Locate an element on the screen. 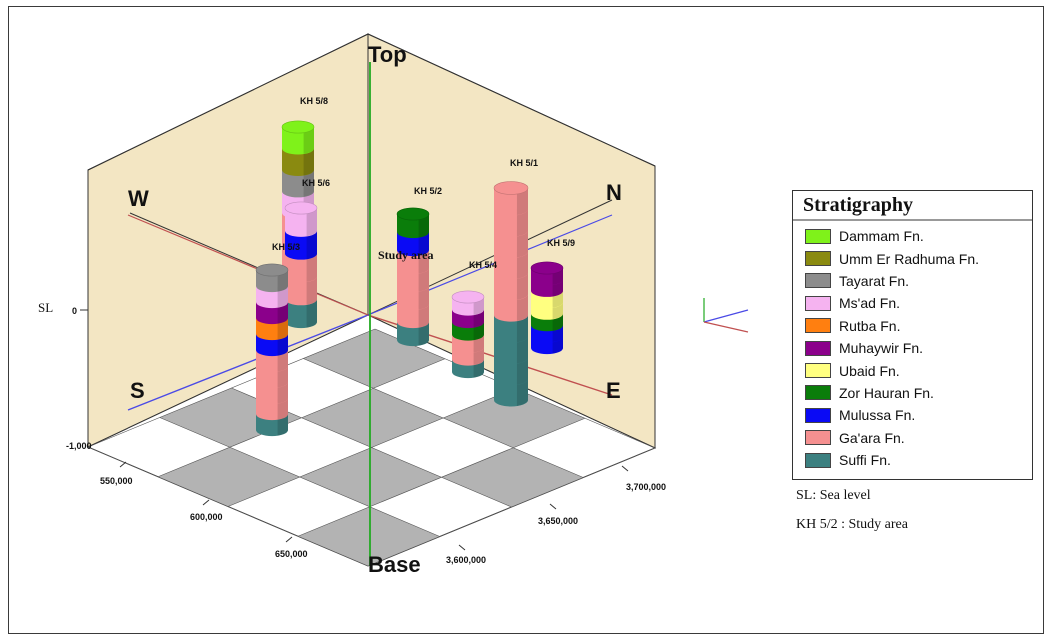 This screenshot has width=1054, height=644. legend-label: Suffi Fn. is located at coordinates (865, 460).